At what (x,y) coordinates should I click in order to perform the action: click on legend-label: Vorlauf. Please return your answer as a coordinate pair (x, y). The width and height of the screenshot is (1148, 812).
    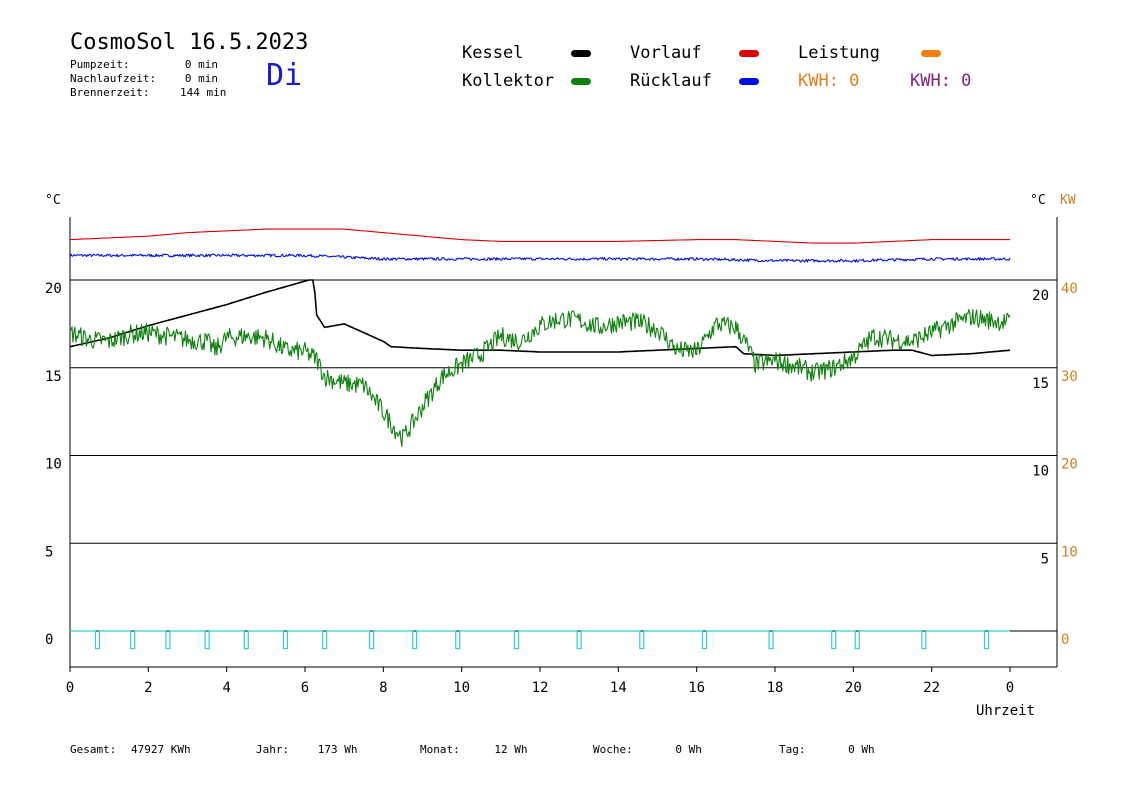
    Looking at the image, I should click on (666, 53).